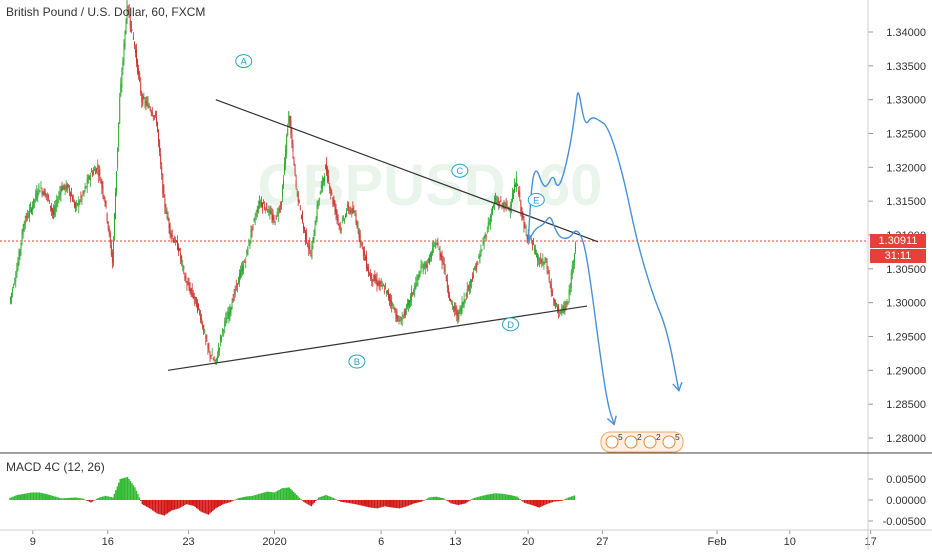 This screenshot has width=932, height=555. What do you see at coordinates (481, 539) in the screenshot?
I see `time-axis: 9162320206132027Feb101724` at bounding box center [481, 539].